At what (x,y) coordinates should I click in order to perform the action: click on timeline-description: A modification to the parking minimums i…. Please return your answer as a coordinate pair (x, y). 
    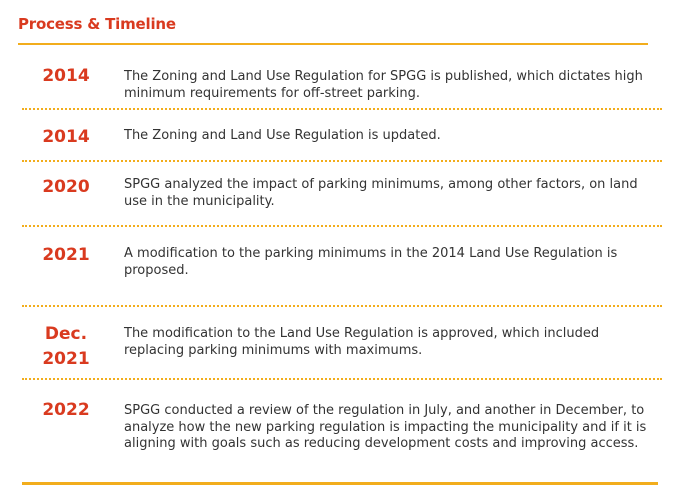
    Looking at the image, I should click on (371, 262).